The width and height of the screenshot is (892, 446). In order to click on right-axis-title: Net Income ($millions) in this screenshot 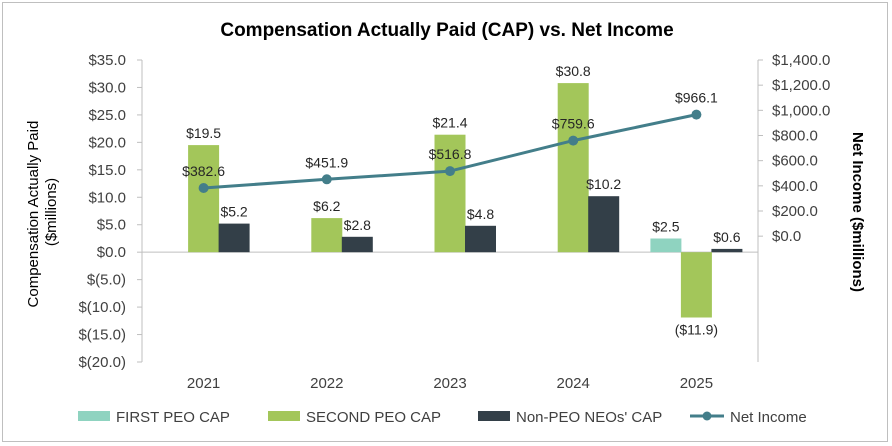, I will do `click(857, 212)`.